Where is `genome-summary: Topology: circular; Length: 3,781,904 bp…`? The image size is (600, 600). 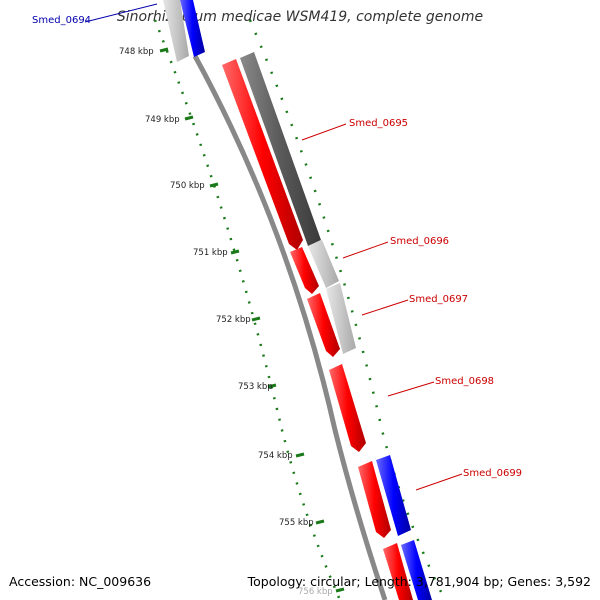 genome-summary: Topology: circular; Length: 3,781,904 bp… is located at coordinates (419, 581).